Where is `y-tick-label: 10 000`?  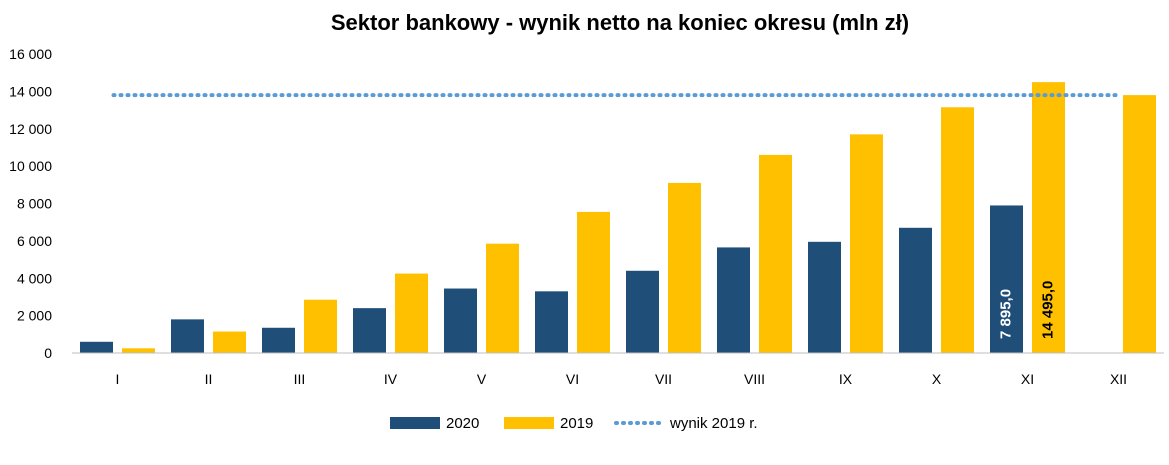
y-tick-label: 10 000 is located at coordinates (30, 166).